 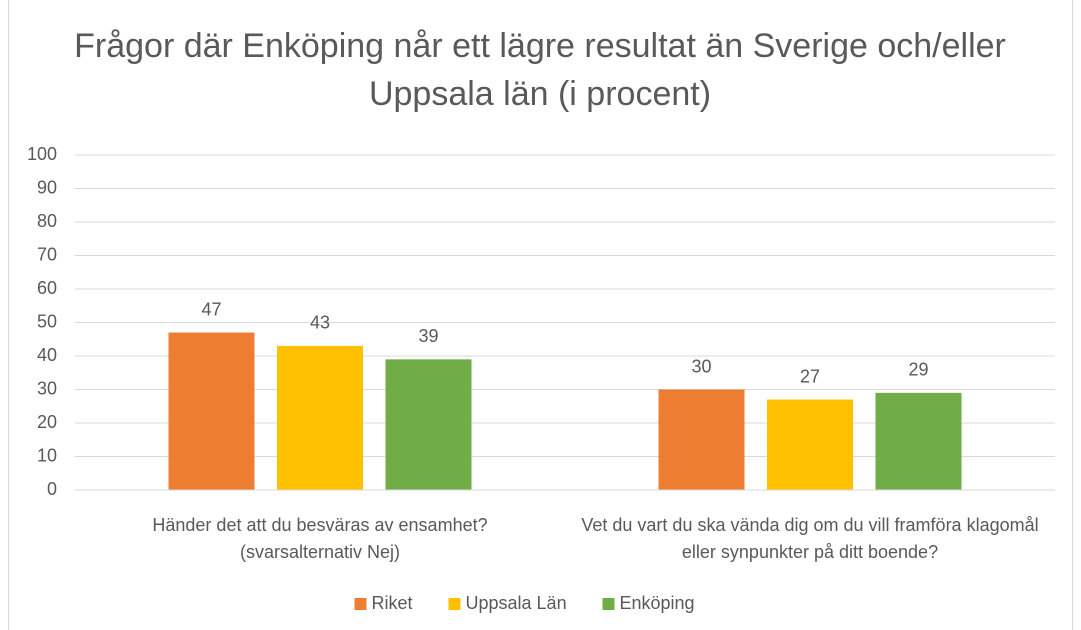 What do you see at coordinates (47, 422) in the screenshot?
I see `y-tick-label: 20` at bounding box center [47, 422].